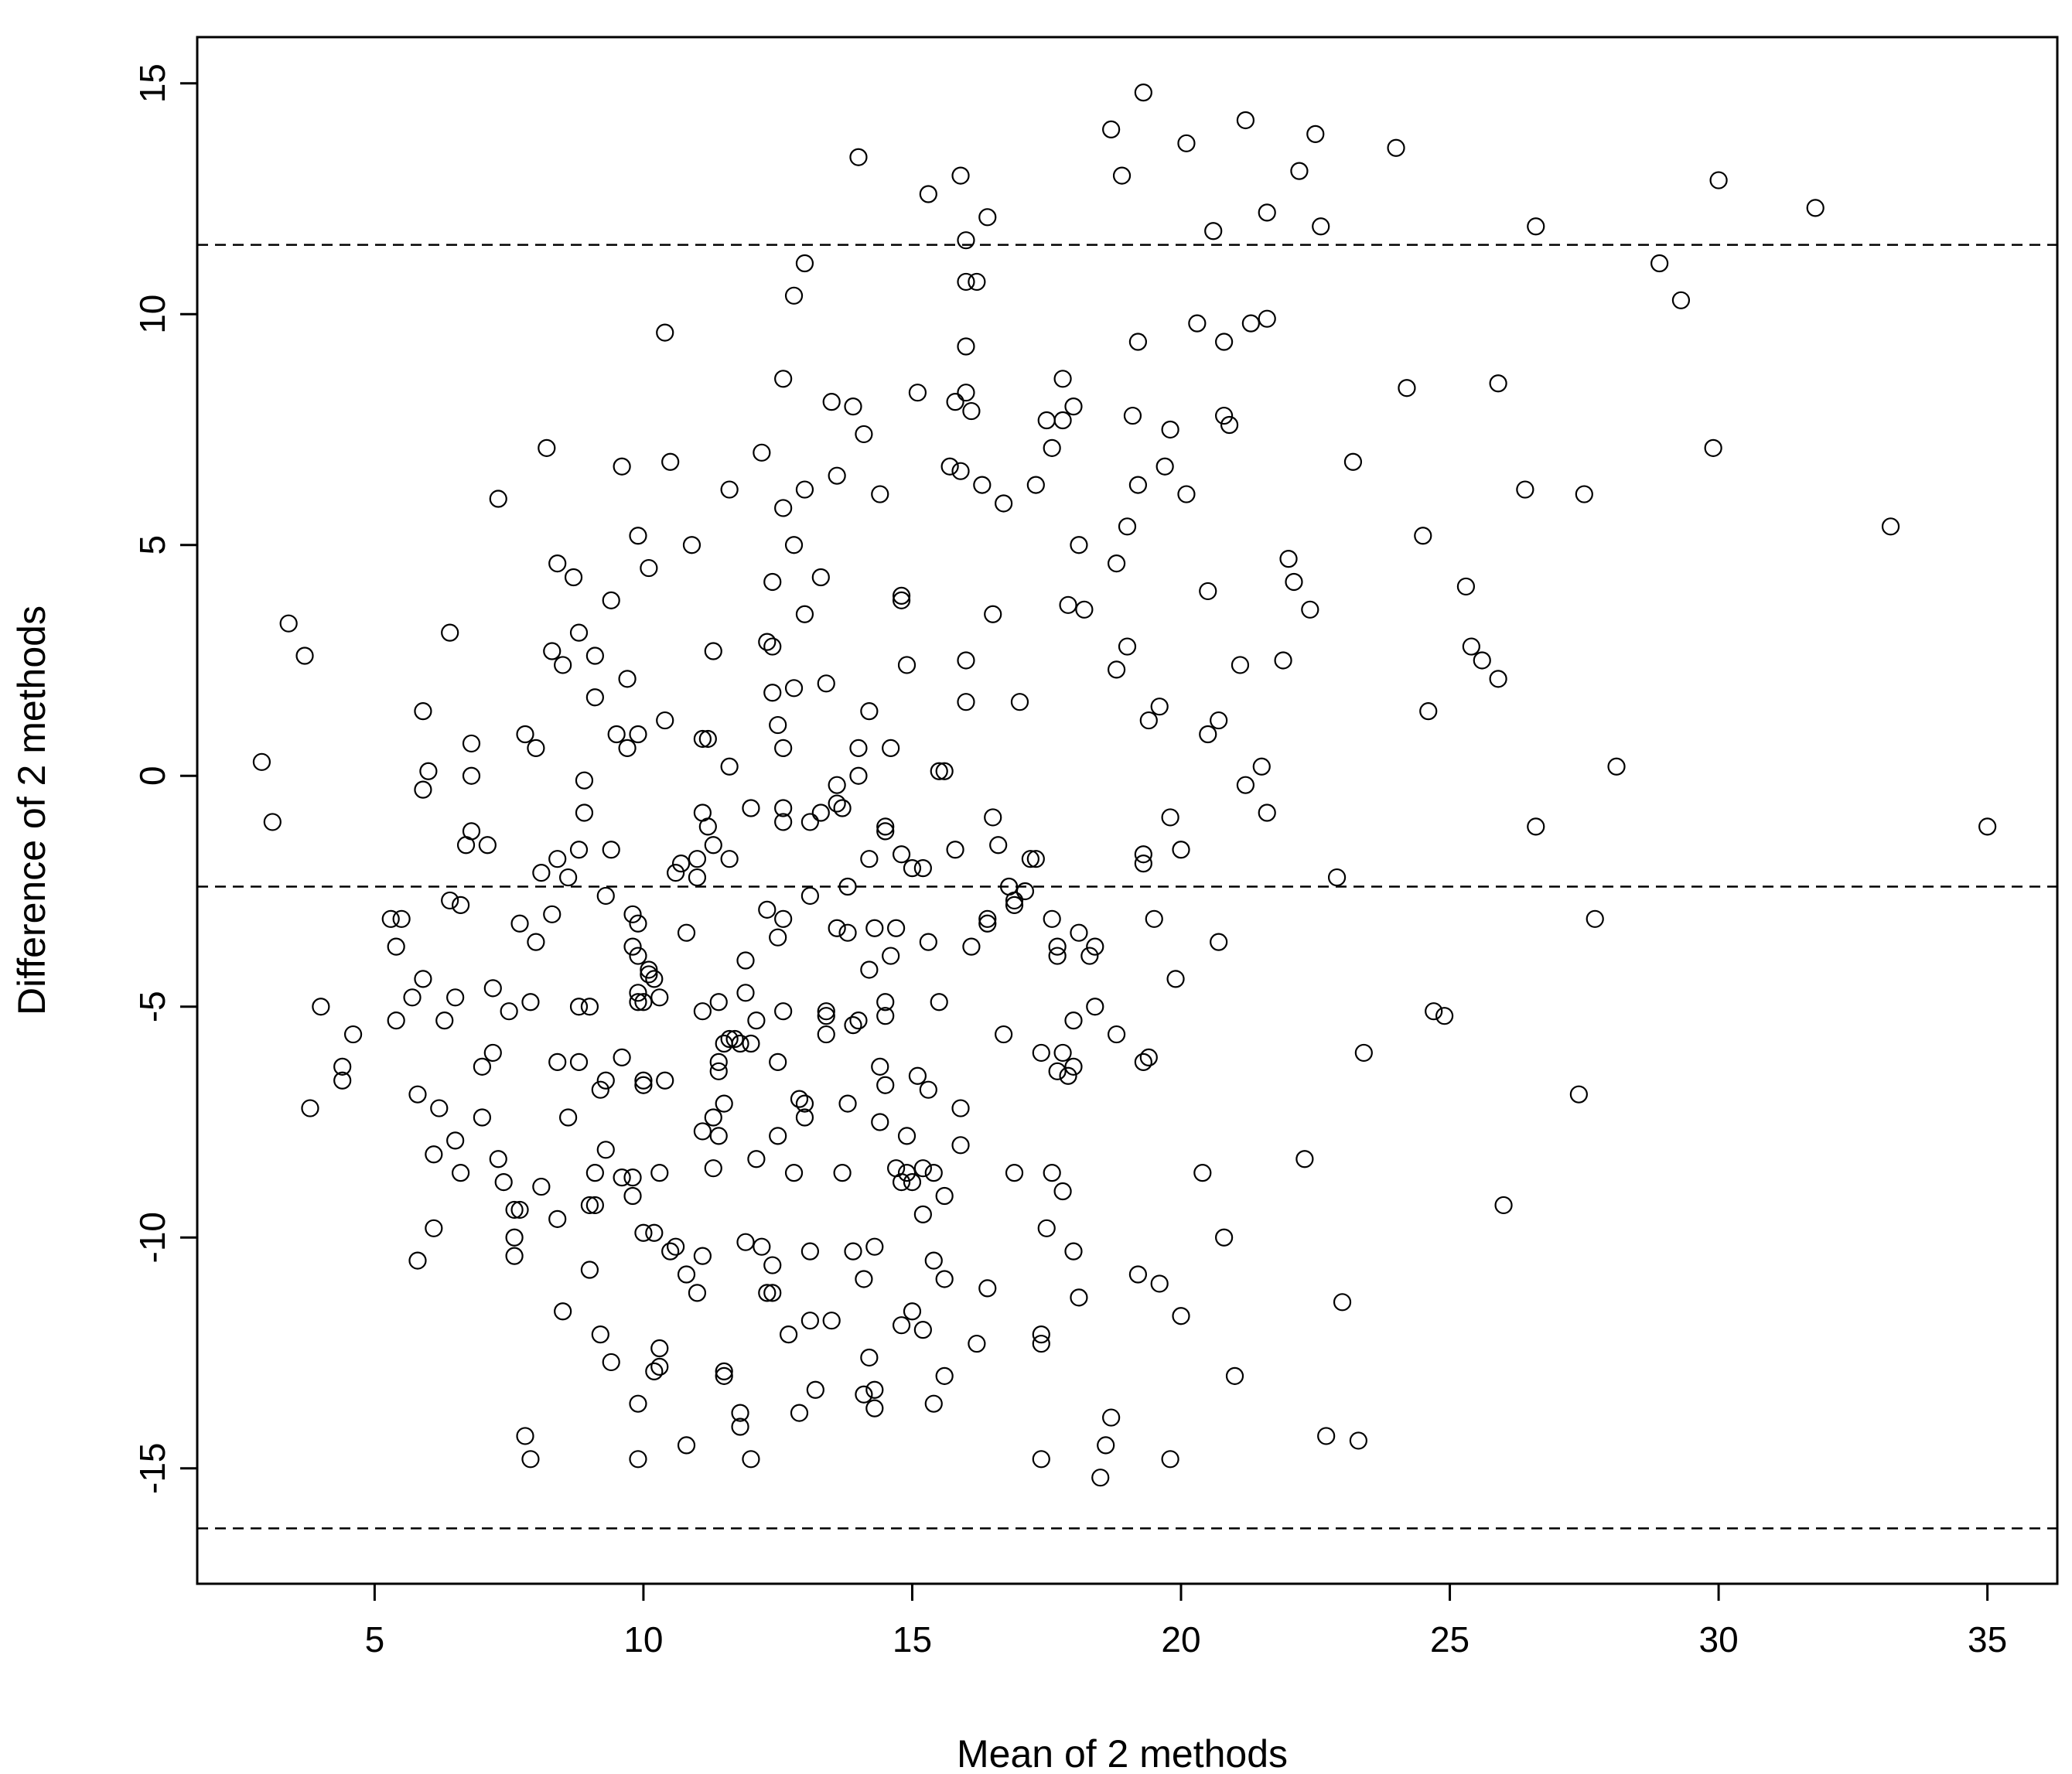  I want to click on y-axis: -15 -10 -5 0 5 10 15, so click(165, 778).